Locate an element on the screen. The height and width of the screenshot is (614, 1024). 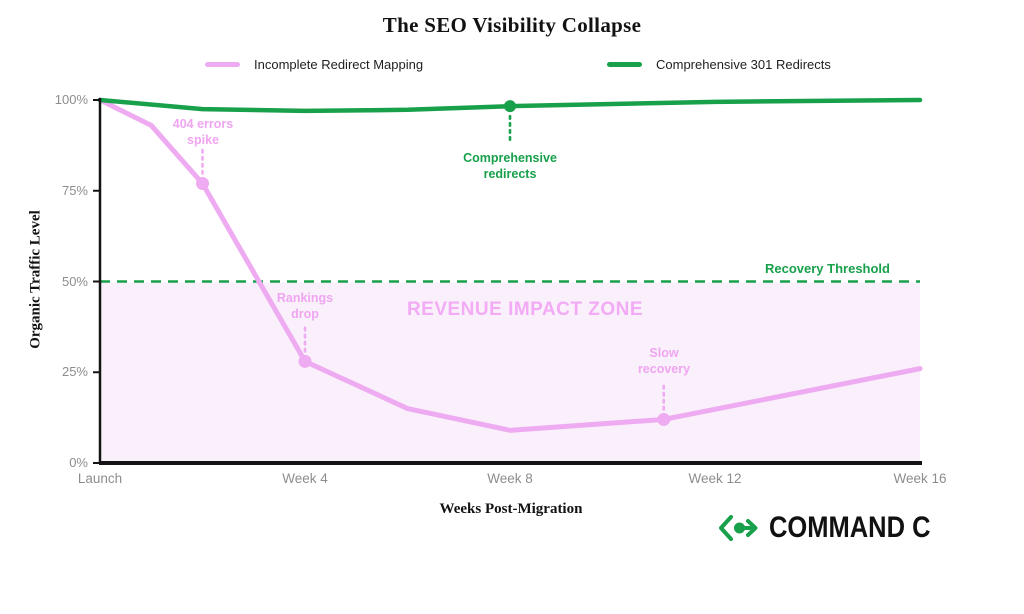
legend-swatch-green is located at coordinates (624, 64).